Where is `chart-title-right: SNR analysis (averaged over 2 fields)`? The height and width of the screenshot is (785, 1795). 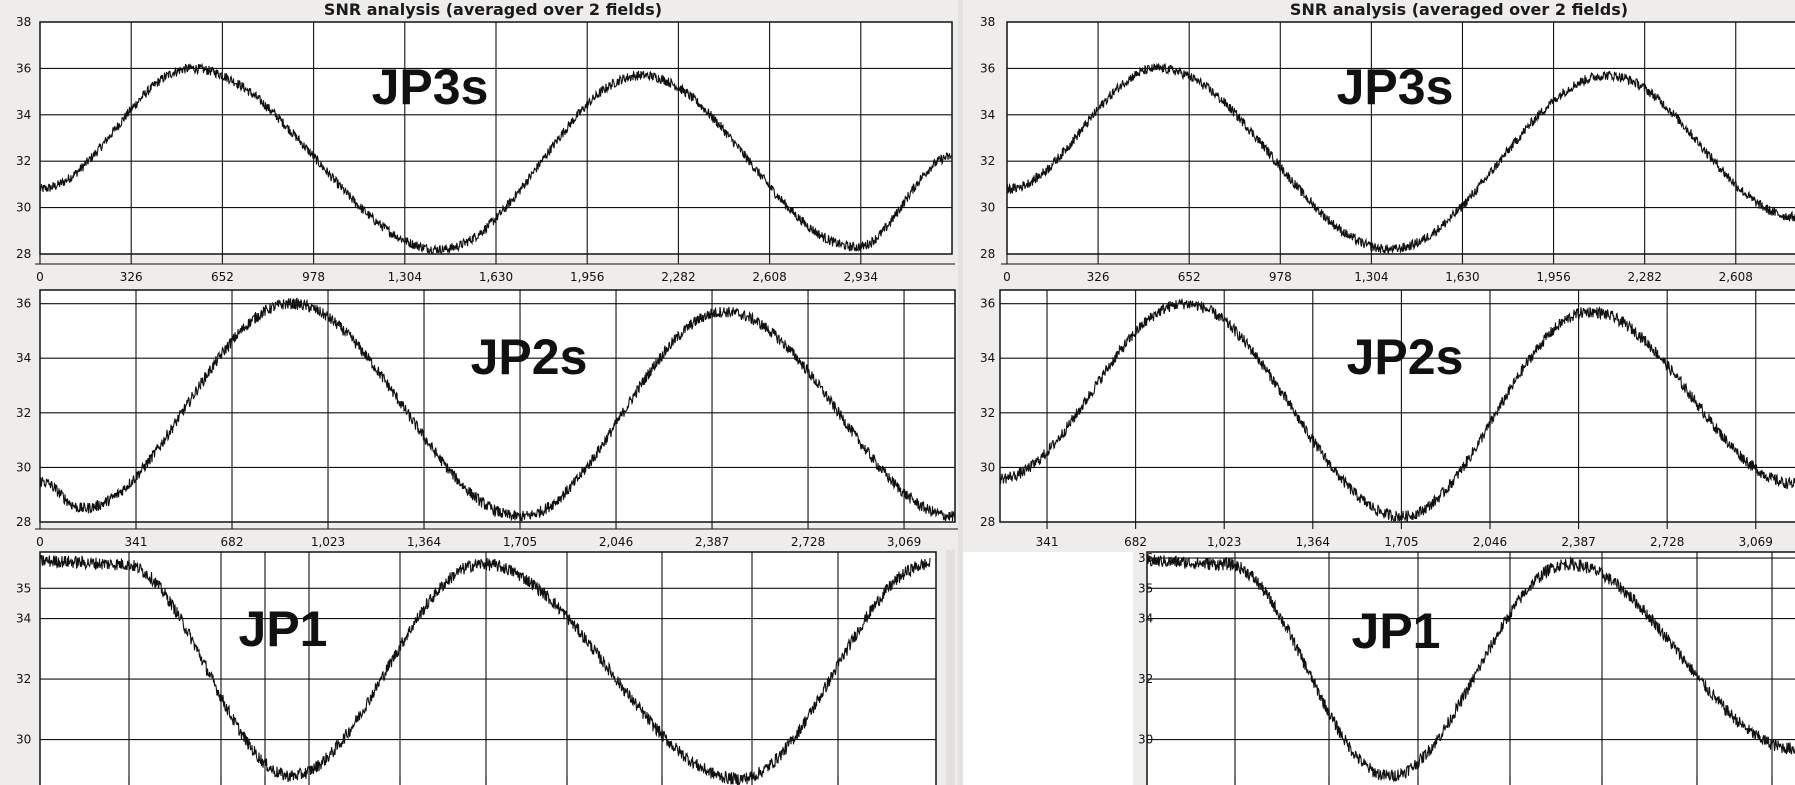
chart-title-right: SNR analysis (averaged over 2 fields) is located at coordinates (1459, 9).